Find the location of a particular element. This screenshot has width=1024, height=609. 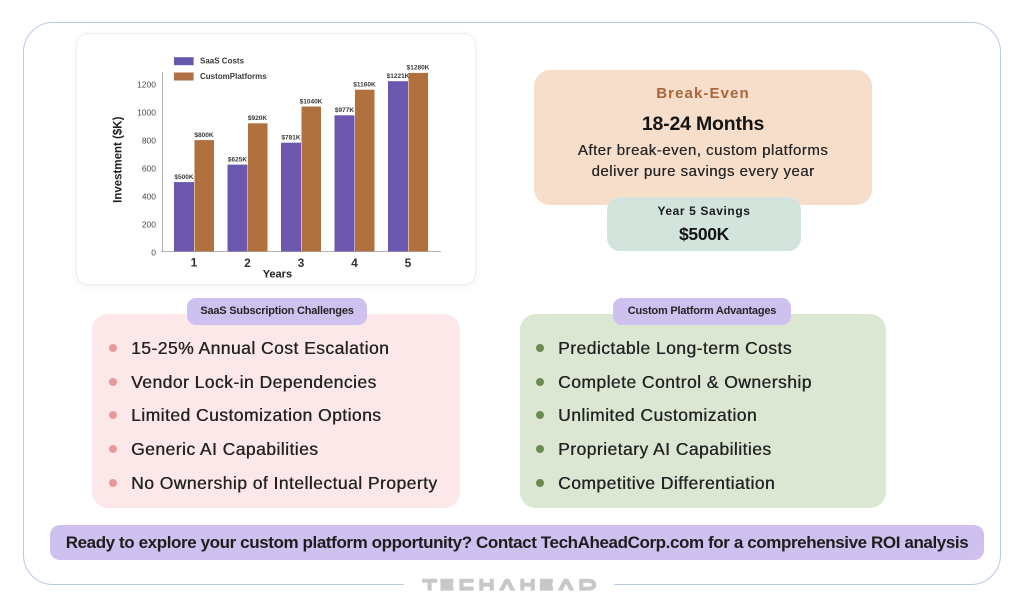

svg-text: $781K is located at coordinates (290, 138).